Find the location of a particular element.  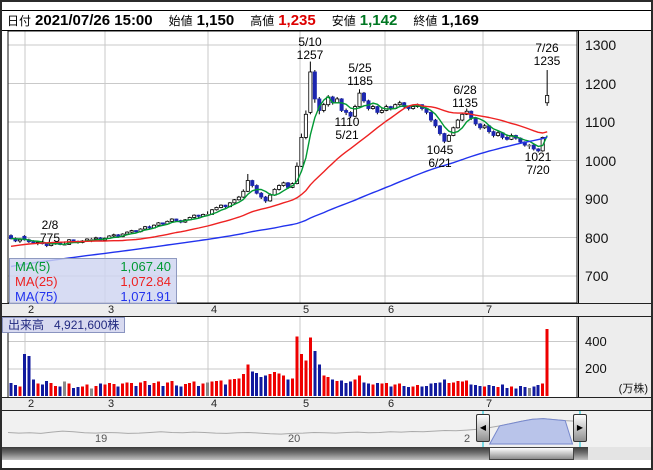

annotation: 7/26 1235 is located at coordinates (547, 55).